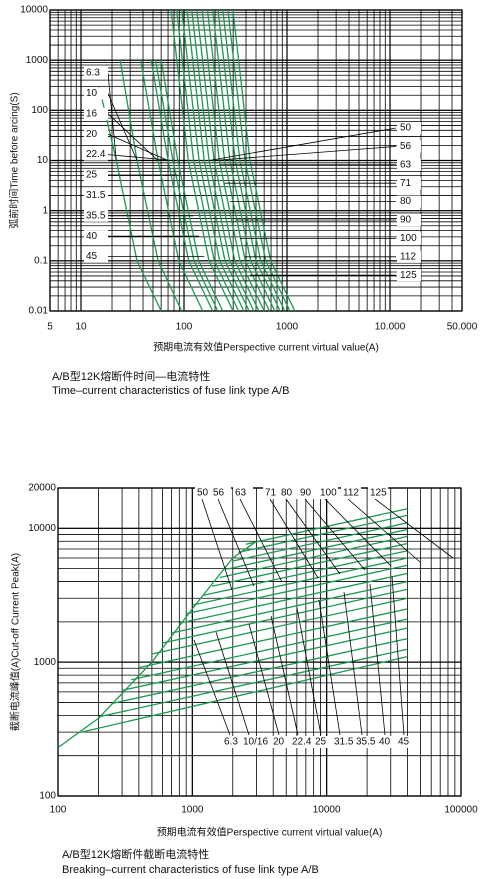  What do you see at coordinates (406, 220) in the screenshot?
I see `rating-label: 90` at bounding box center [406, 220].